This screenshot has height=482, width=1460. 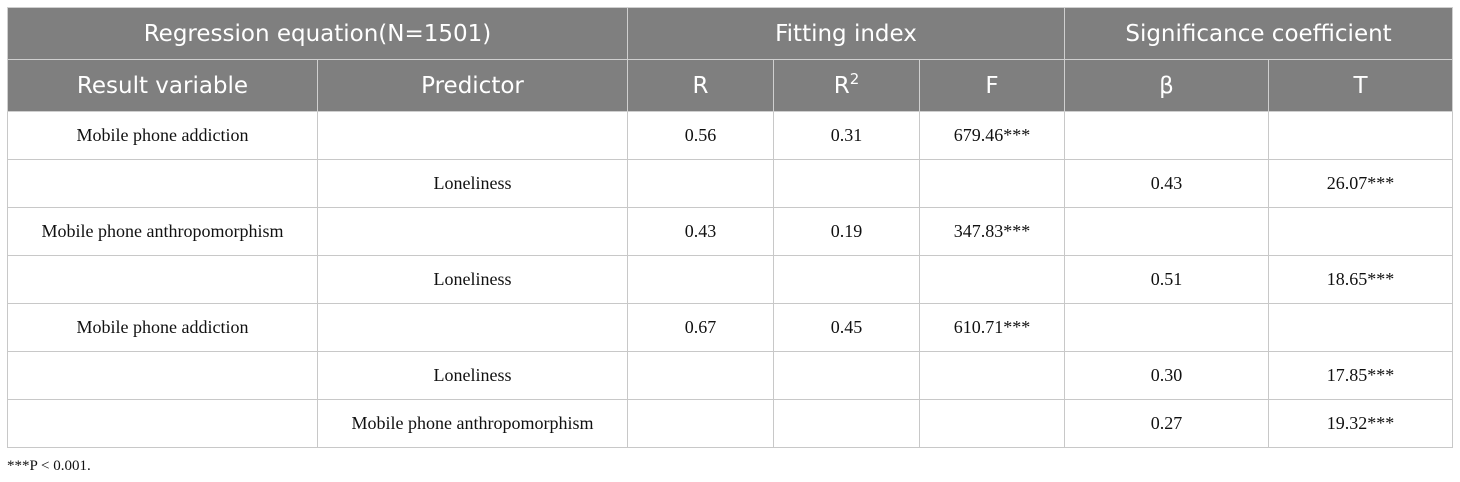 What do you see at coordinates (846, 33) in the screenshot?
I see `header-fitting-index: Fitting index` at bounding box center [846, 33].